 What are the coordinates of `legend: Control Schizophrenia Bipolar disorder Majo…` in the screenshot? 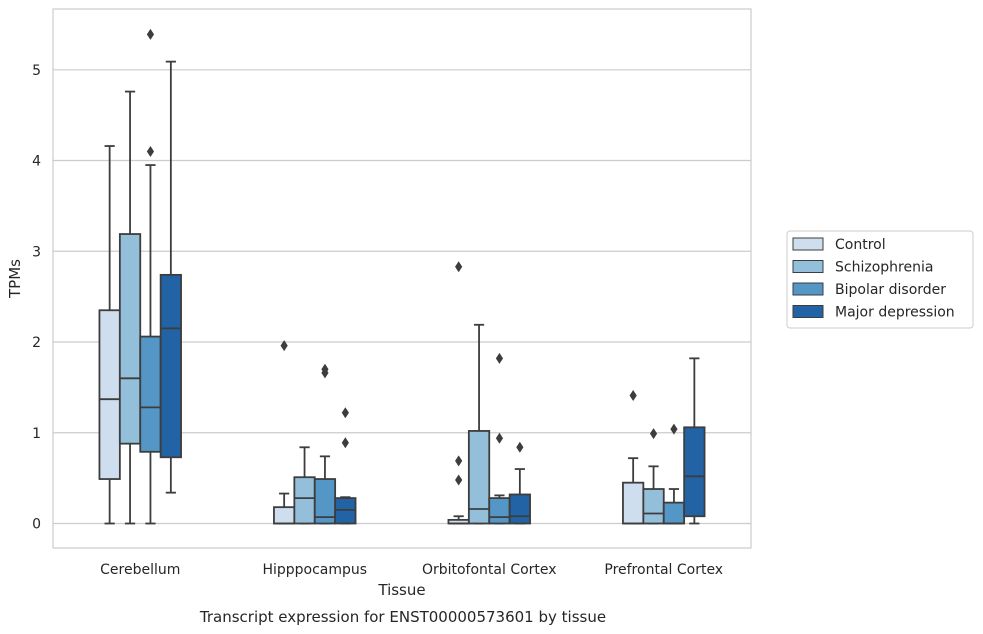 It's located at (880, 279).